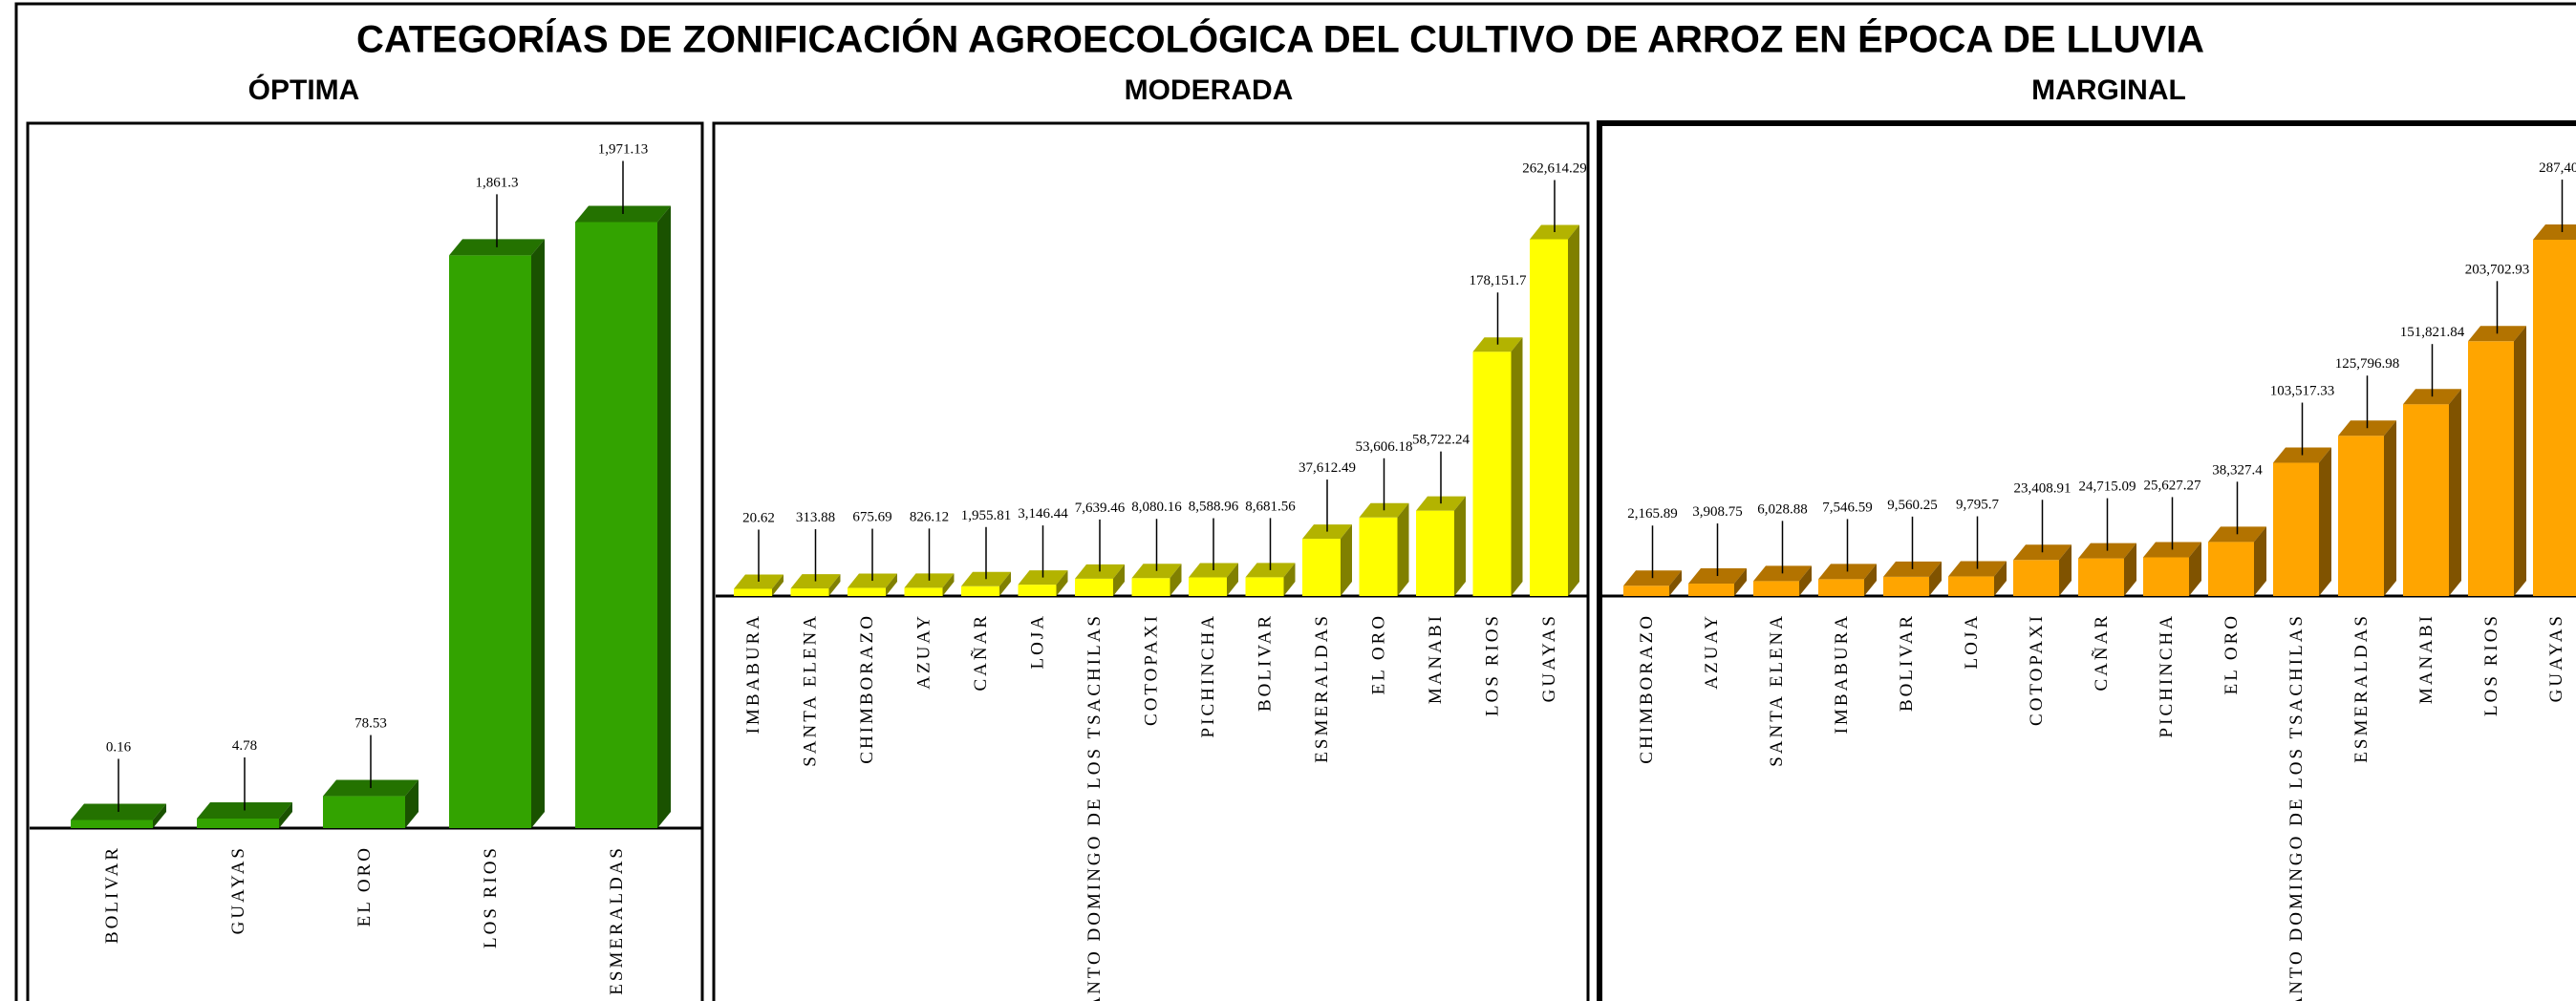 The height and width of the screenshot is (1001, 2576). Describe the element at coordinates (2173, 486) in the screenshot. I see `value-label: 25,627.27` at that location.